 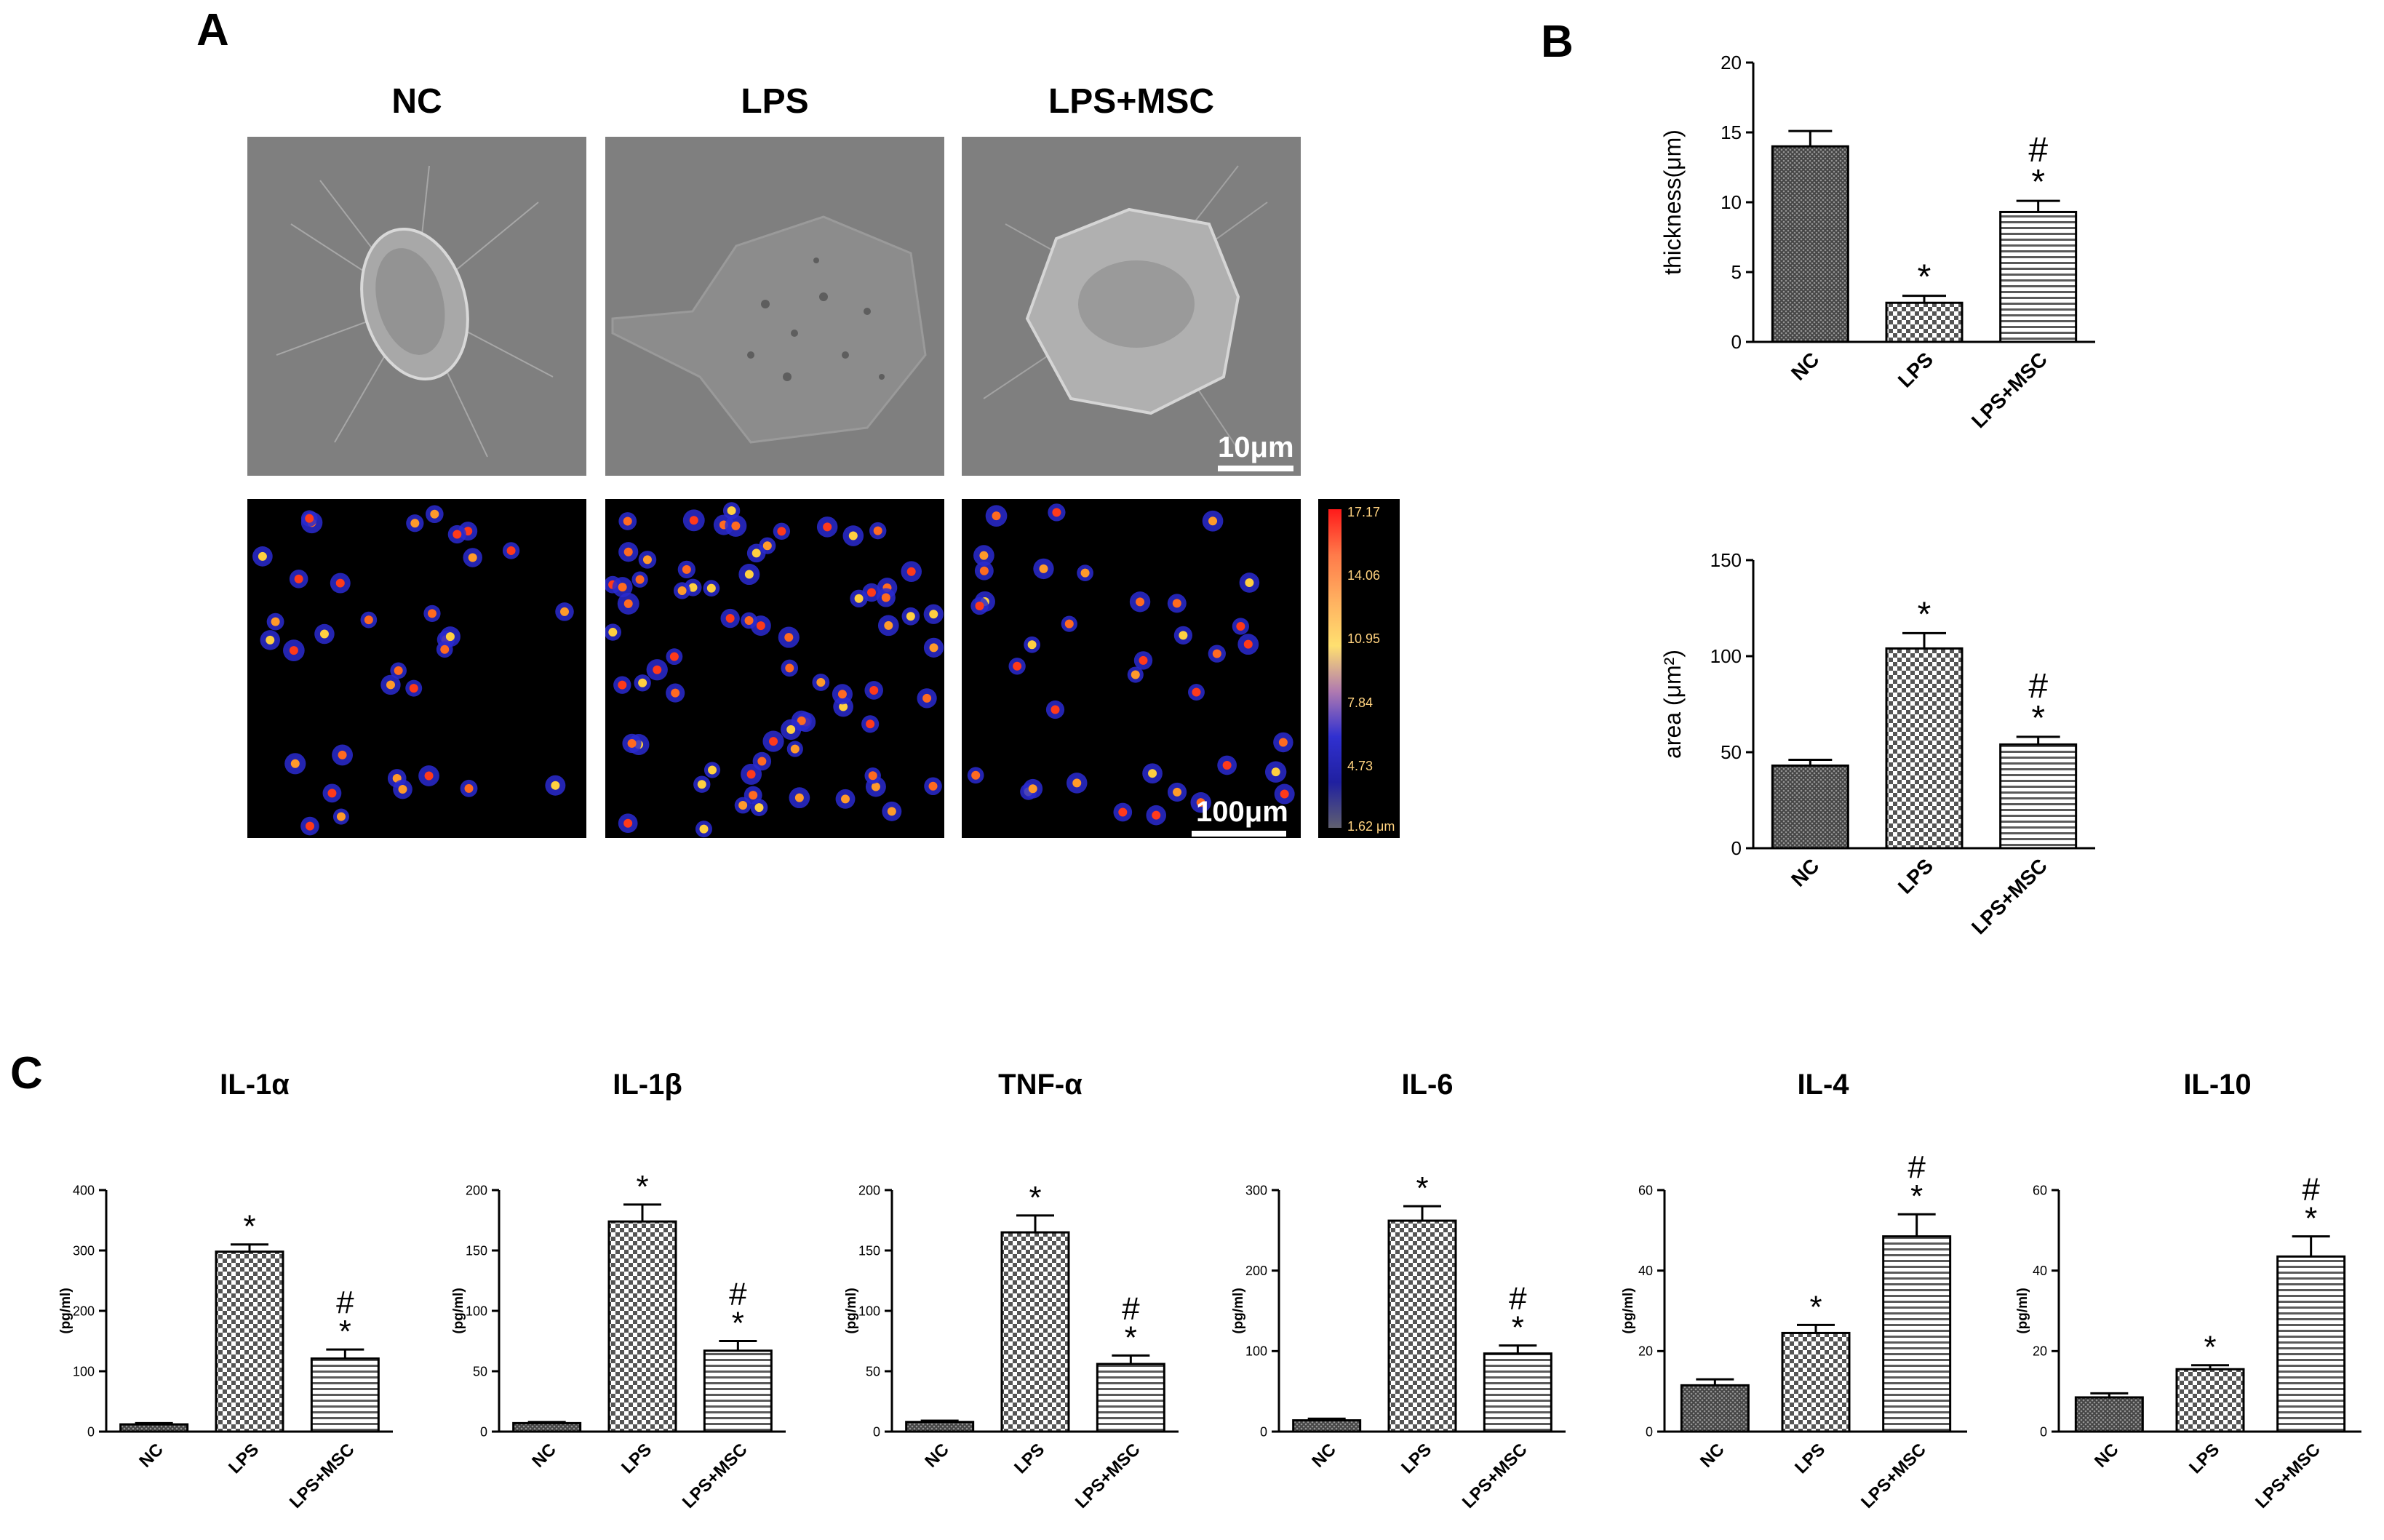 What do you see at coordinates (1242, 812) in the screenshot?
I see `heightmap-scale-label: 100μm` at bounding box center [1242, 812].